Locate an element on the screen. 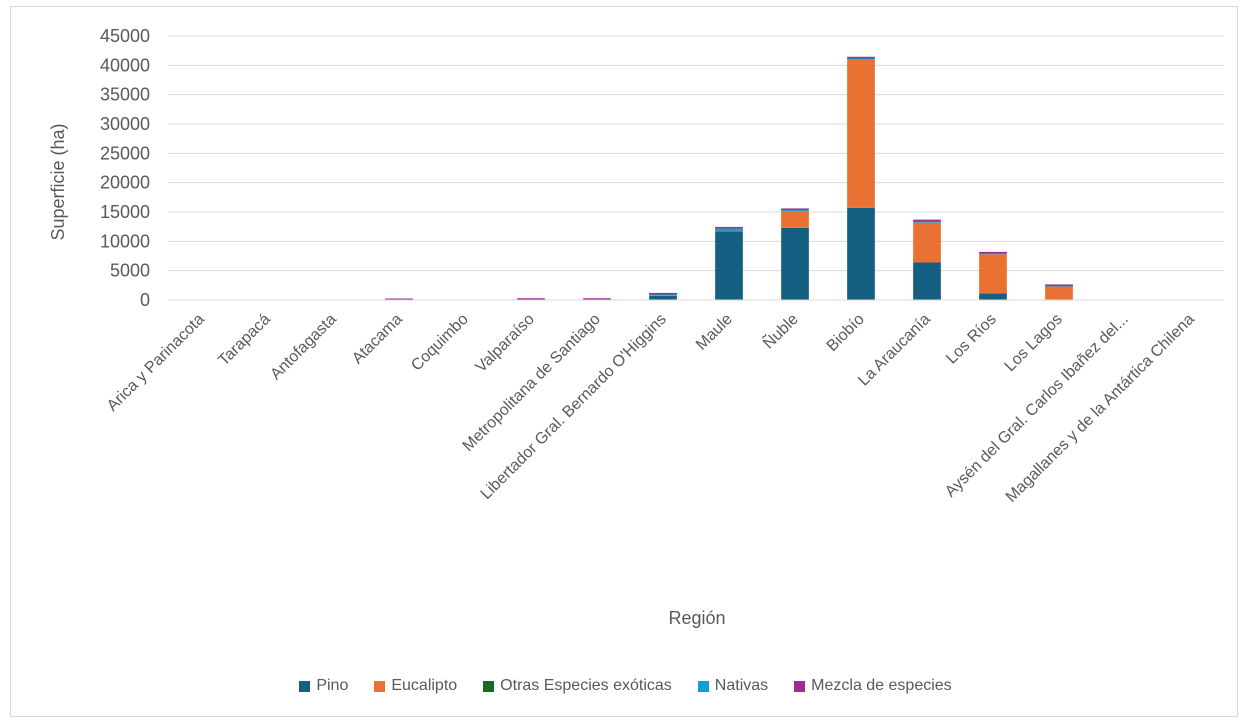 Image resolution: width=1251 pixels, height=727 pixels. x-tick-label: Metropolitana de Santiago is located at coordinates (532, 383).